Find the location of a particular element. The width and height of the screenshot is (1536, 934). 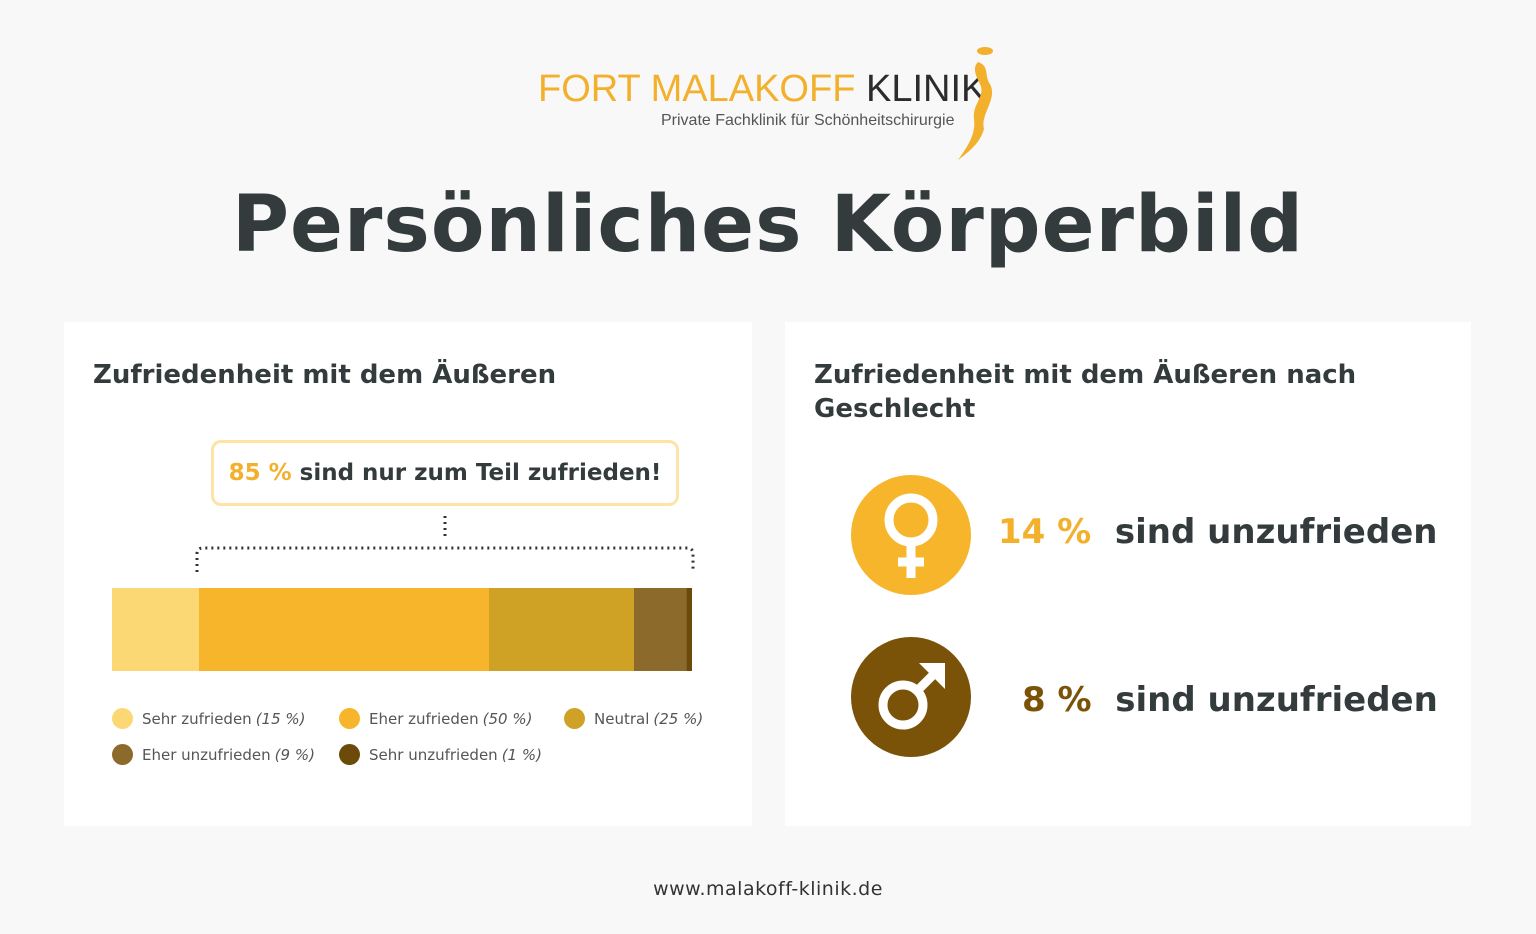

callout-box: 85 % sind nur zum Teil zufrieden! is located at coordinates (445, 473).